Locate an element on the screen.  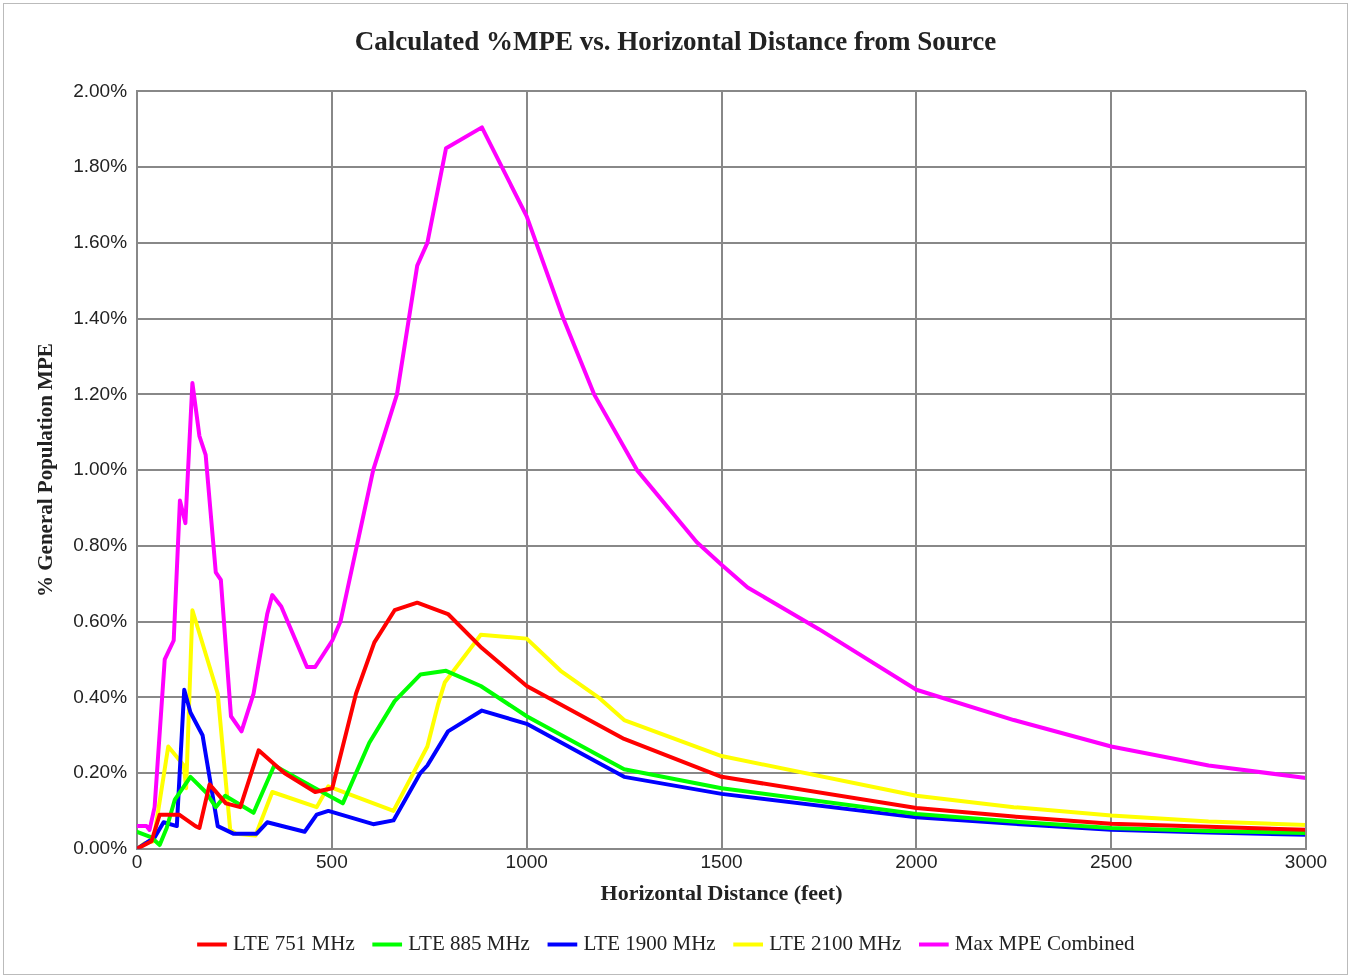
x-tick-label: 3000 is located at coordinates (1306, 862).